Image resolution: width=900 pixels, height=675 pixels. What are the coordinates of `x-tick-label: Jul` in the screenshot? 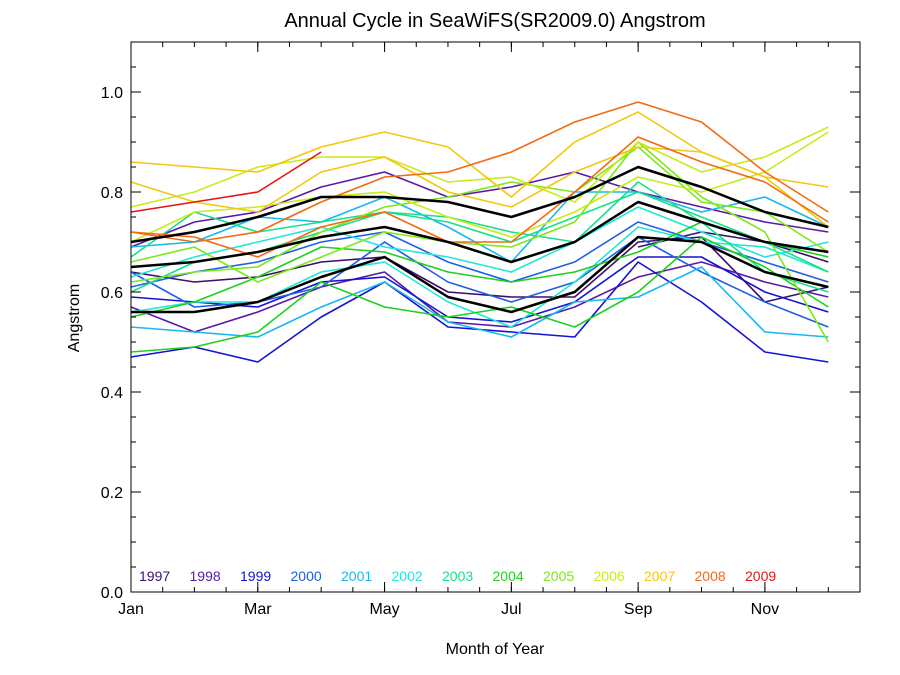 It's located at (511, 609).